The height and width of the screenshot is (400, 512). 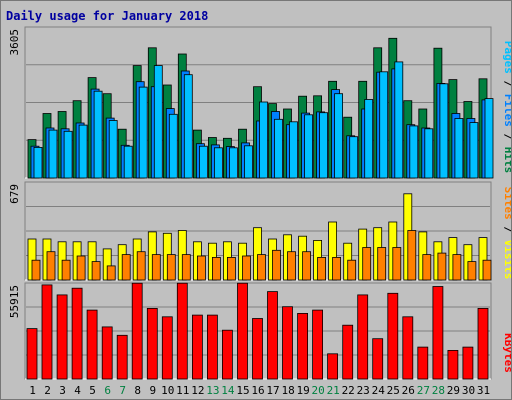 What do you see at coordinates (483, 390) in the screenshot?
I see `day-label-31: 31` at bounding box center [483, 390].